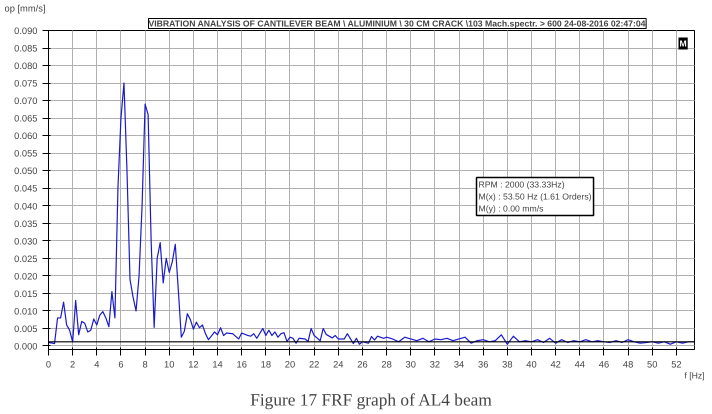  I want to click on y-tick-label: 0.030, so click(26, 241).